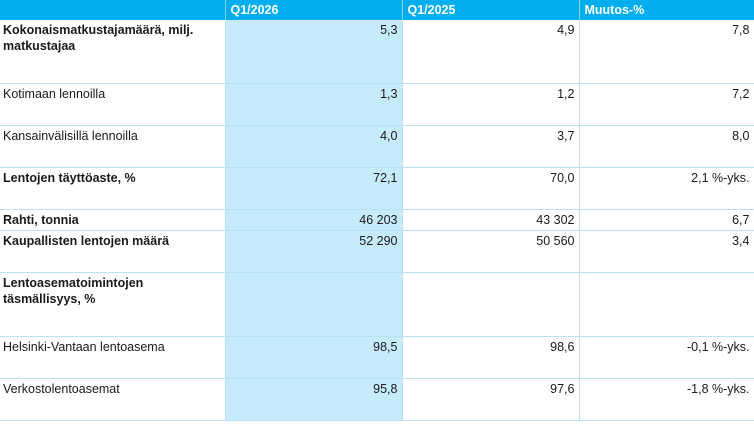 The height and width of the screenshot is (424, 754). What do you see at coordinates (491, 357) in the screenshot?
I see `cell-q1-2025: 98,6` at bounding box center [491, 357].